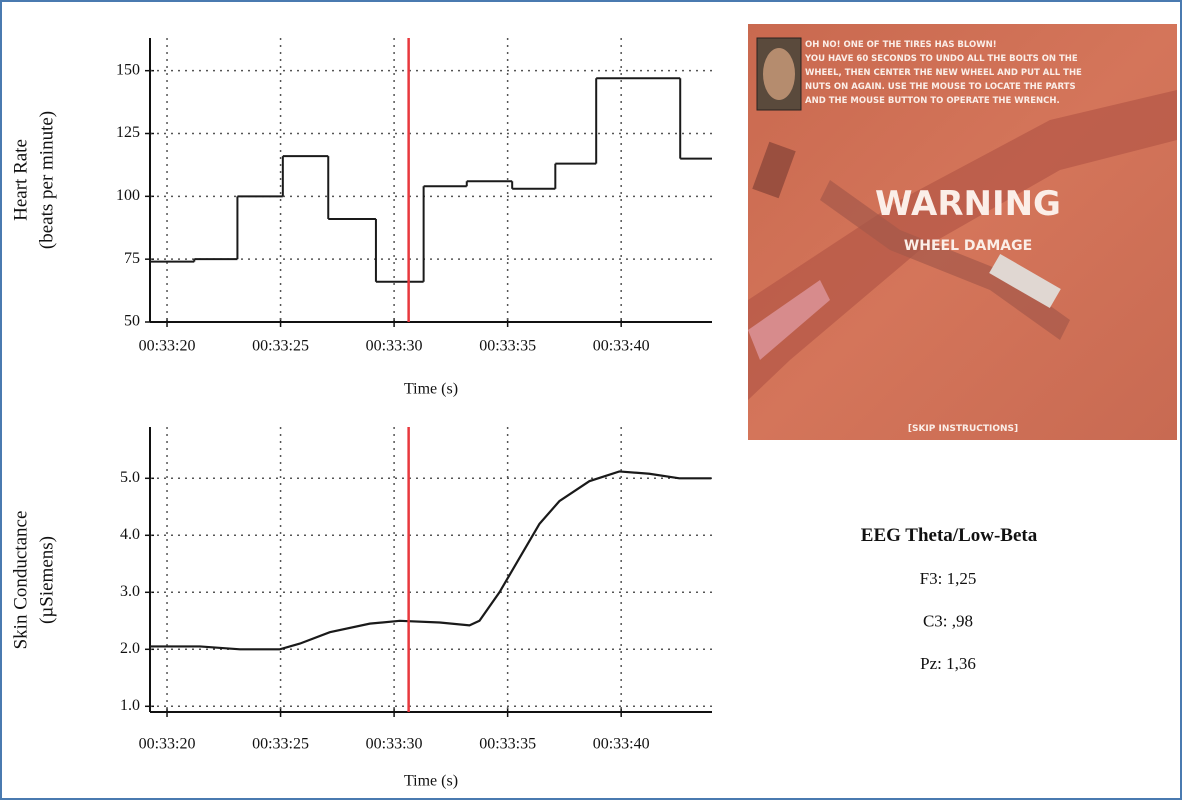 The image size is (1182, 800). Describe the element at coordinates (431, 560) in the screenshot. I see `line` at that location.